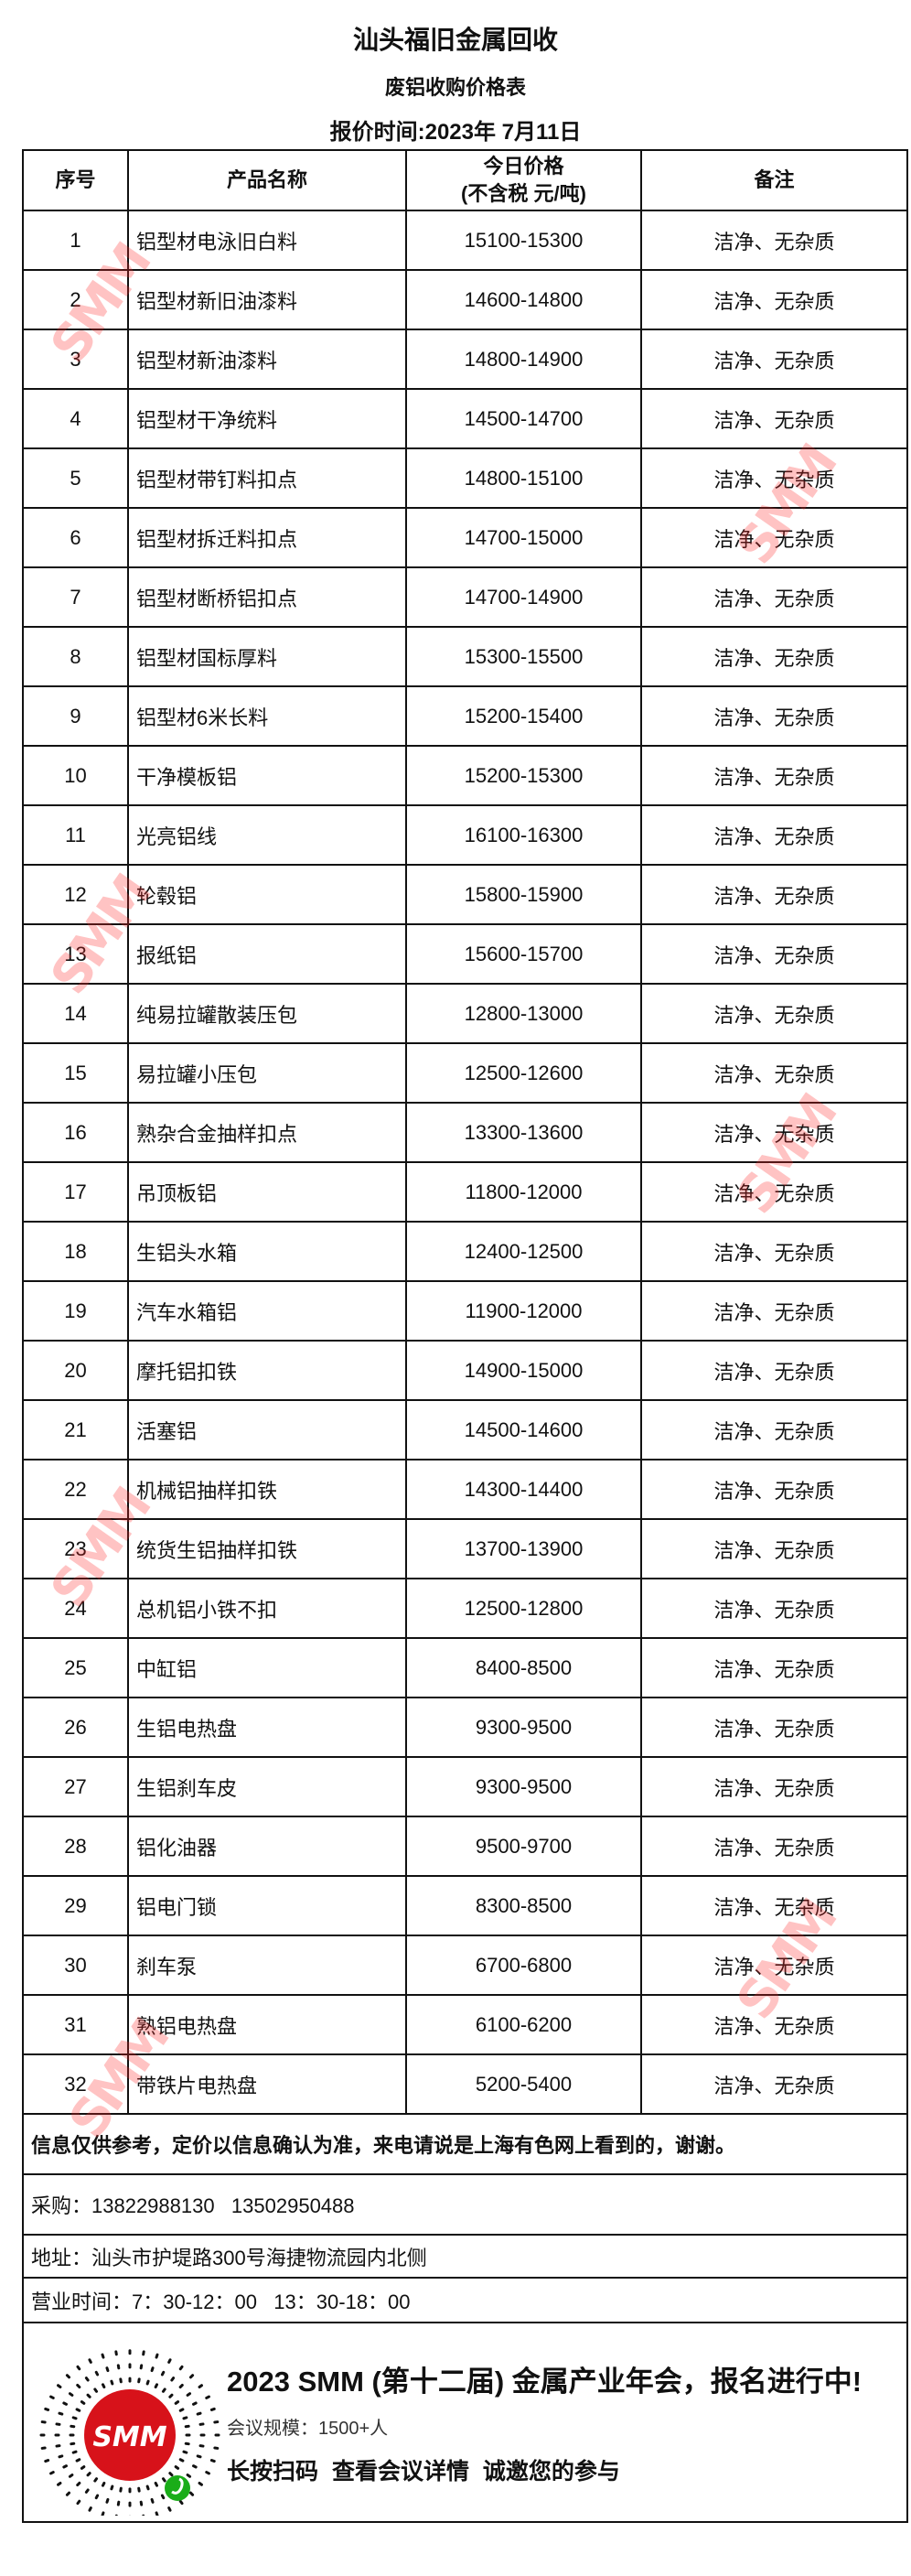 This screenshot has height=2576, width=911. I want to click on table-row: 21 活塞铝 14500-14600 洁净、无杂质, so click(465, 1429).